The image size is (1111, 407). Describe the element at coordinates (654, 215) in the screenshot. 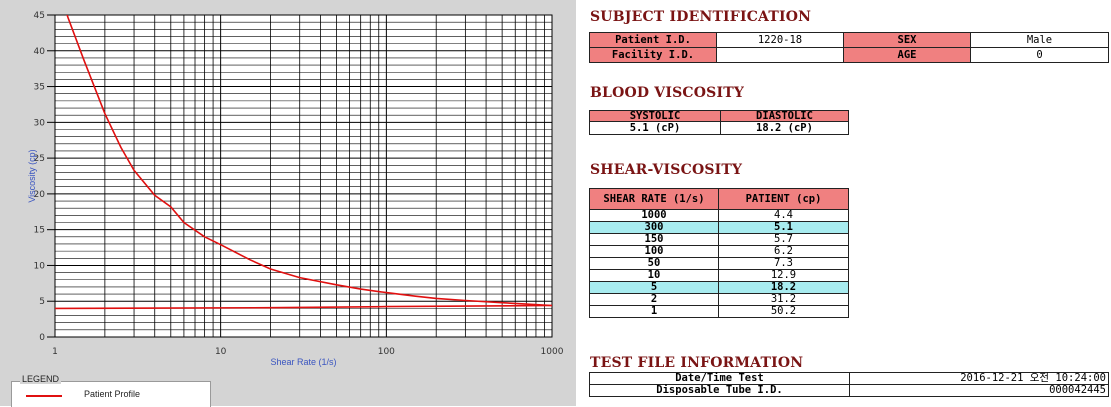

I see `shear-rate-cell: 1000` at that location.